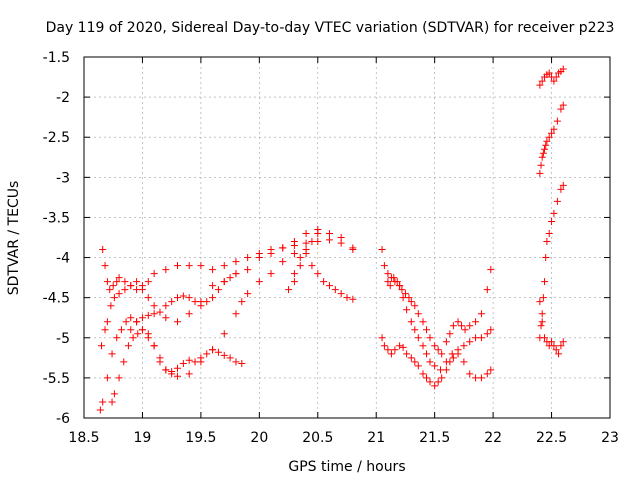  Describe the element at coordinates (63, 419) in the screenshot. I see `y-tick-label: -6` at that location.